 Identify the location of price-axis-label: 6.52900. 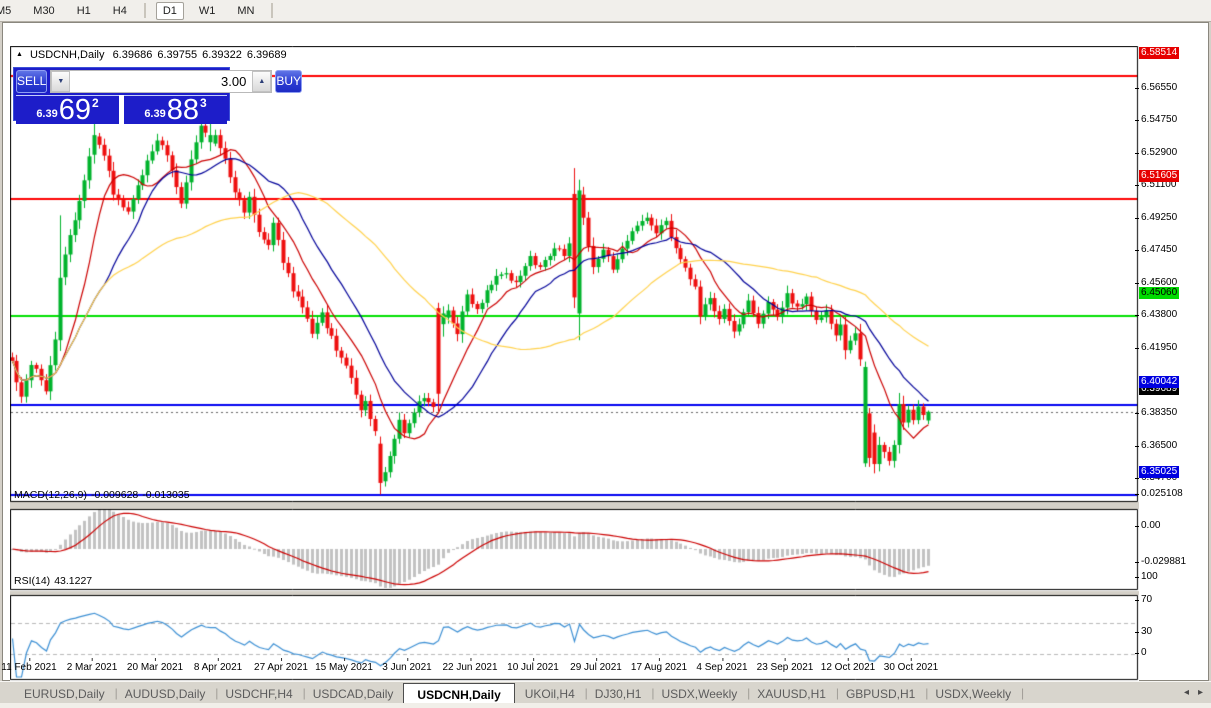
(1156, 153).